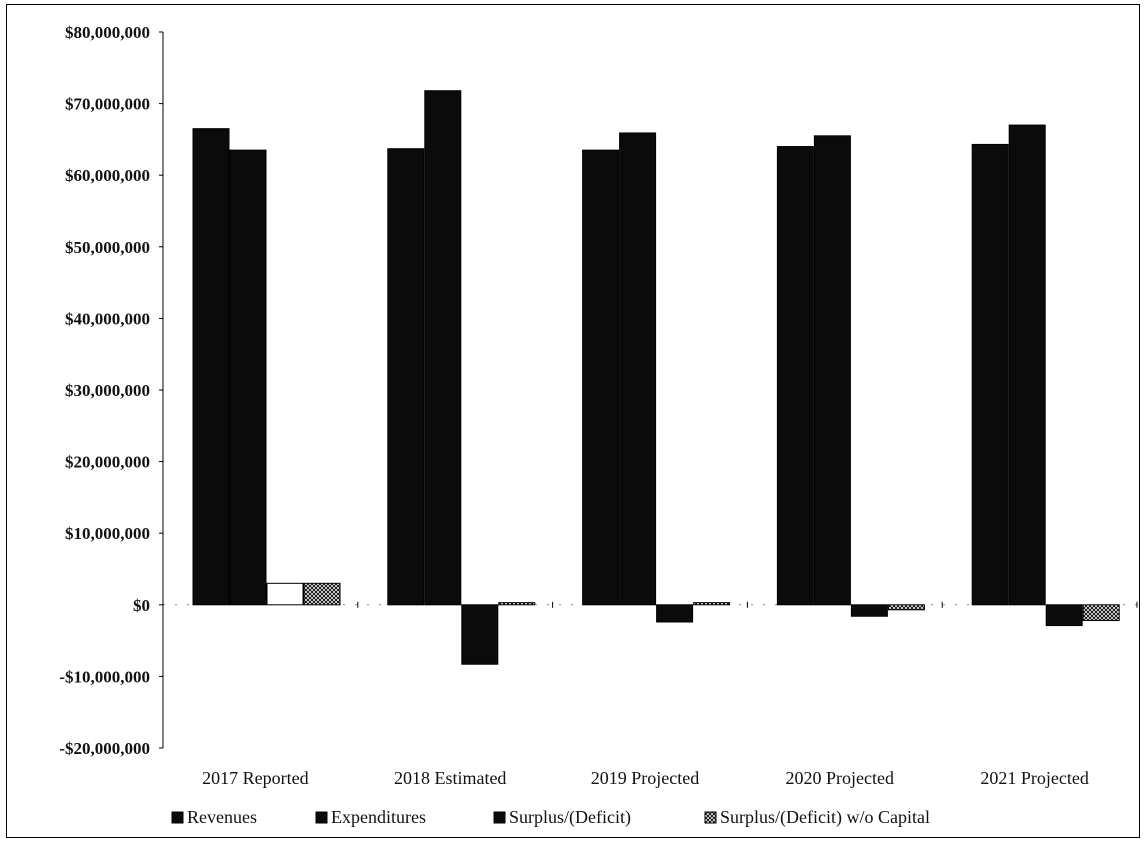 The width and height of the screenshot is (1147, 845). Describe the element at coordinates (795, 376) in the screenshot. I see `bar-revenues-2020-projected` at that location.